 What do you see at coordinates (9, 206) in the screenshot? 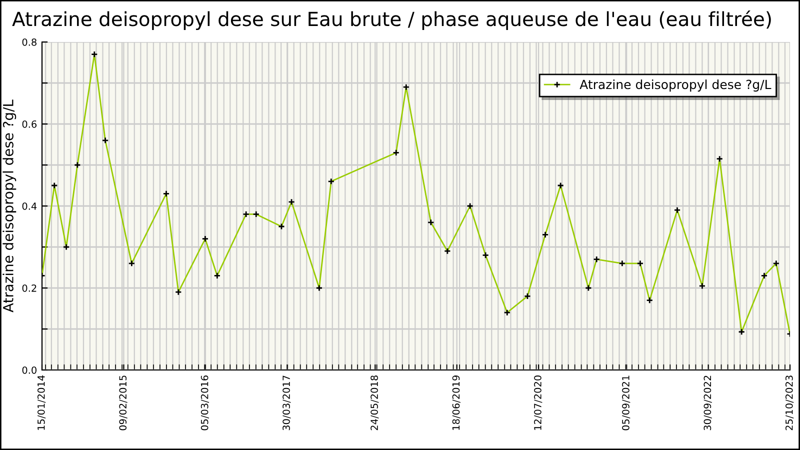
I see `y-axis-title: Atrazine deisopropyl dese ?g/L` at bounding box center [9, 206].